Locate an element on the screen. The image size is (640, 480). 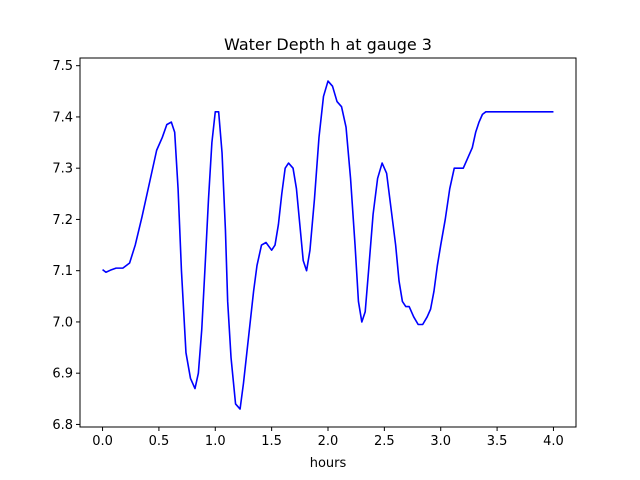
y-tick-label: 7.5 is located at coordinates (62, 66).